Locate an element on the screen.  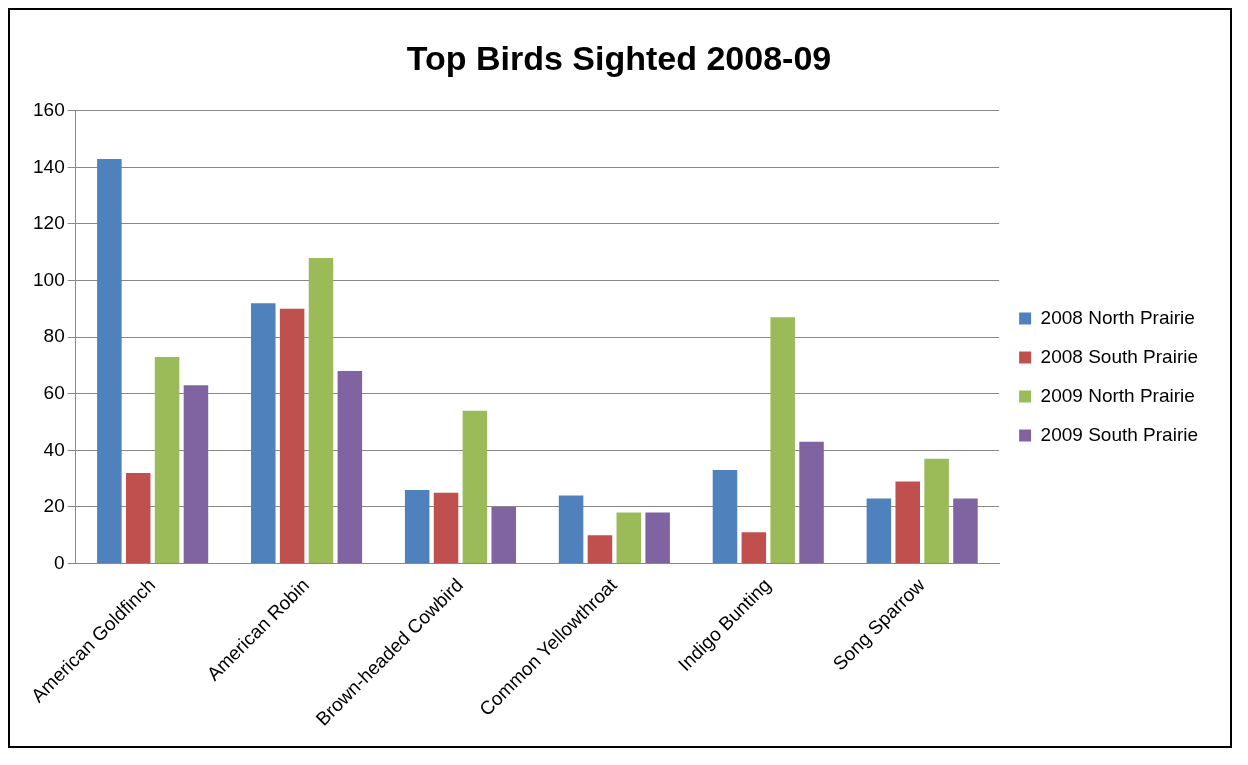
y-tick-label: 20 is located at coordinates (54, 506).